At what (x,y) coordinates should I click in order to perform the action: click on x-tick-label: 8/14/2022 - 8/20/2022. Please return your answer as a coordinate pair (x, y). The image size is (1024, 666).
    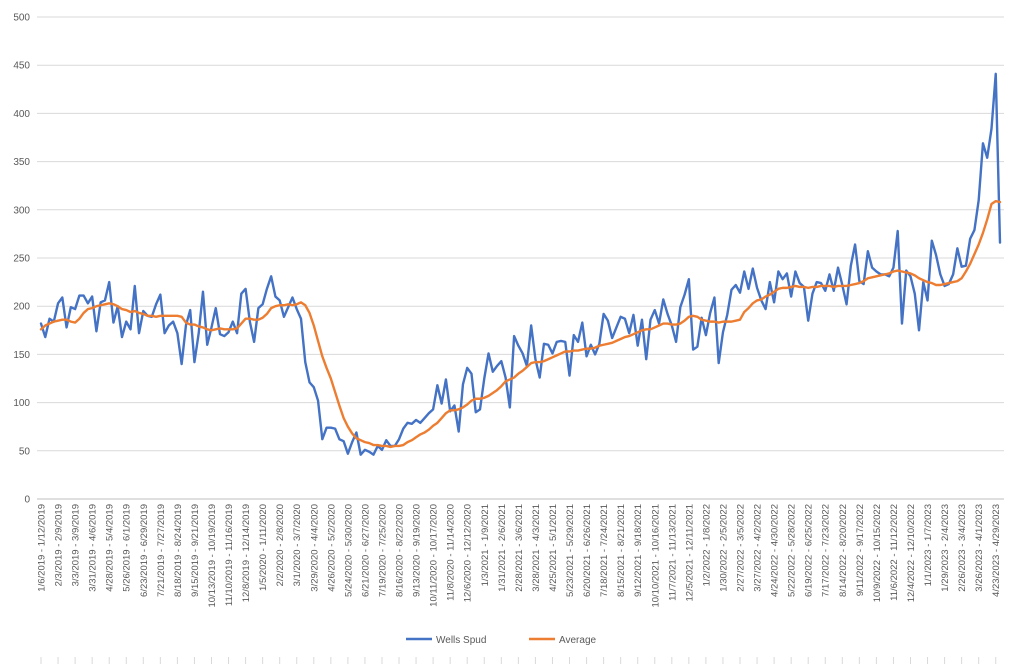
    Looking at the image, I should click on (843, 550).